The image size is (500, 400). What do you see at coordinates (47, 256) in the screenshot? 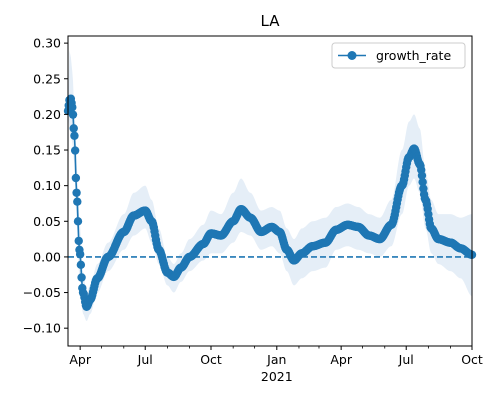
I see `y-tick-label: 0.00` at bounding box center [47, 256].